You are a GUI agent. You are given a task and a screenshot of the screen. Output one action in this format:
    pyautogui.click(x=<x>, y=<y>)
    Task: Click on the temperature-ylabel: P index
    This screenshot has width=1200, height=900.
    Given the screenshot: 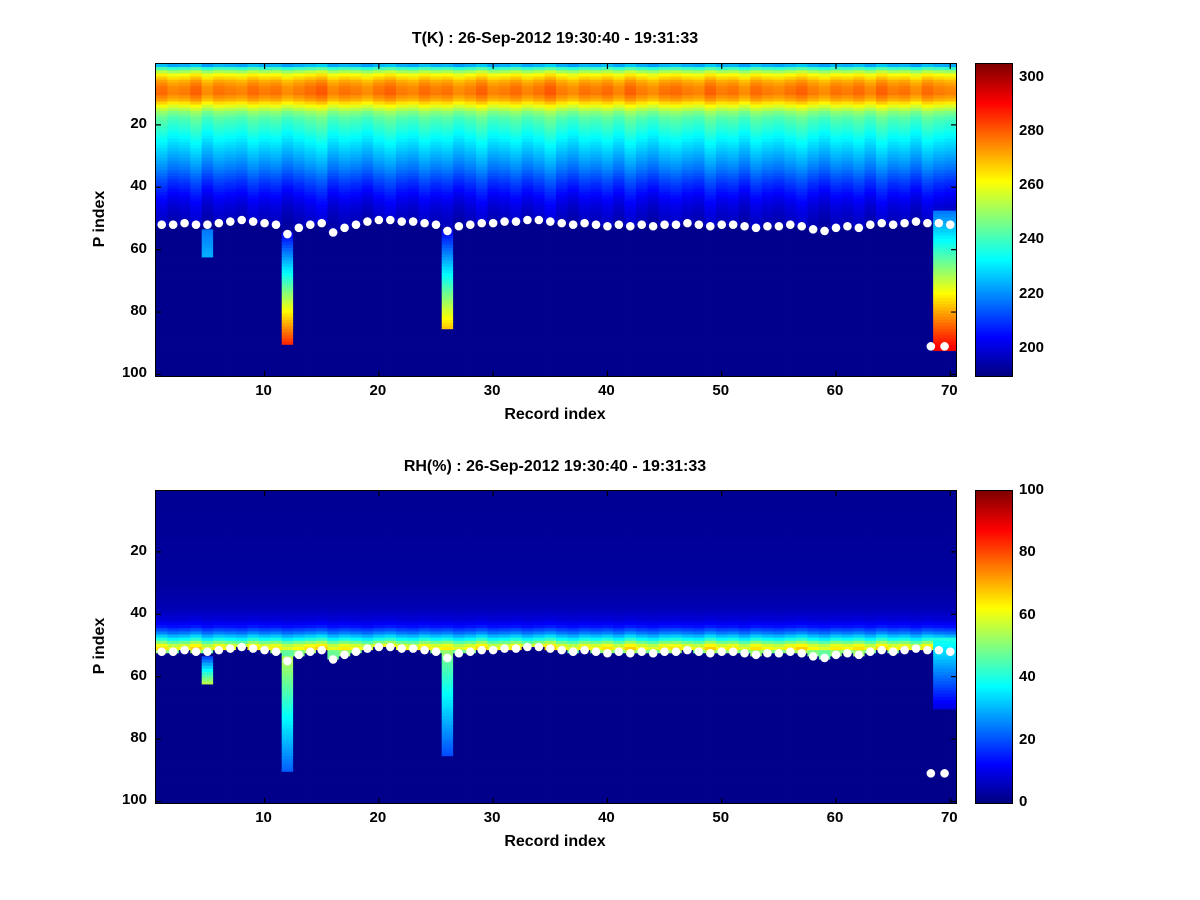 What is the action you would take?
    pyautogui.click(x=99, y=219)
    